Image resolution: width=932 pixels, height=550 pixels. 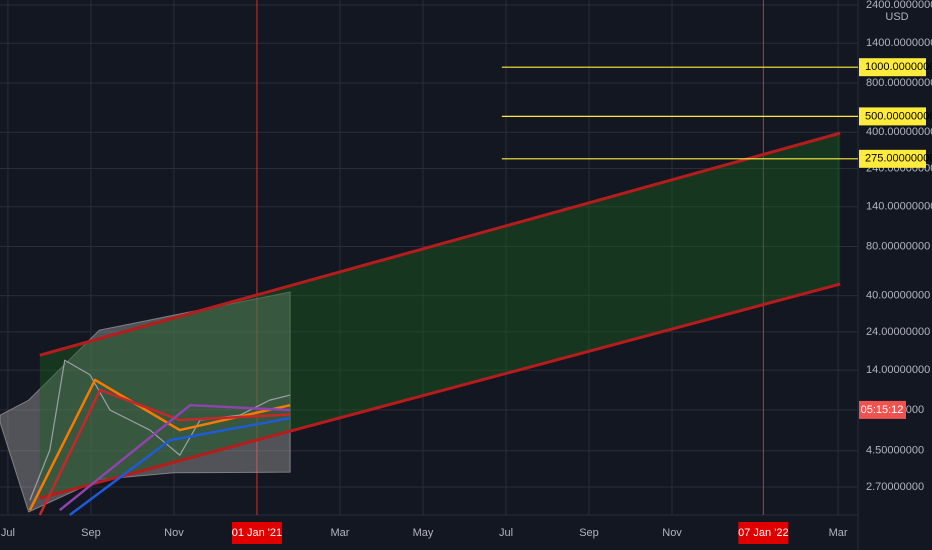 I want to click on x-tick-label: May, so click(x=423, y=533).